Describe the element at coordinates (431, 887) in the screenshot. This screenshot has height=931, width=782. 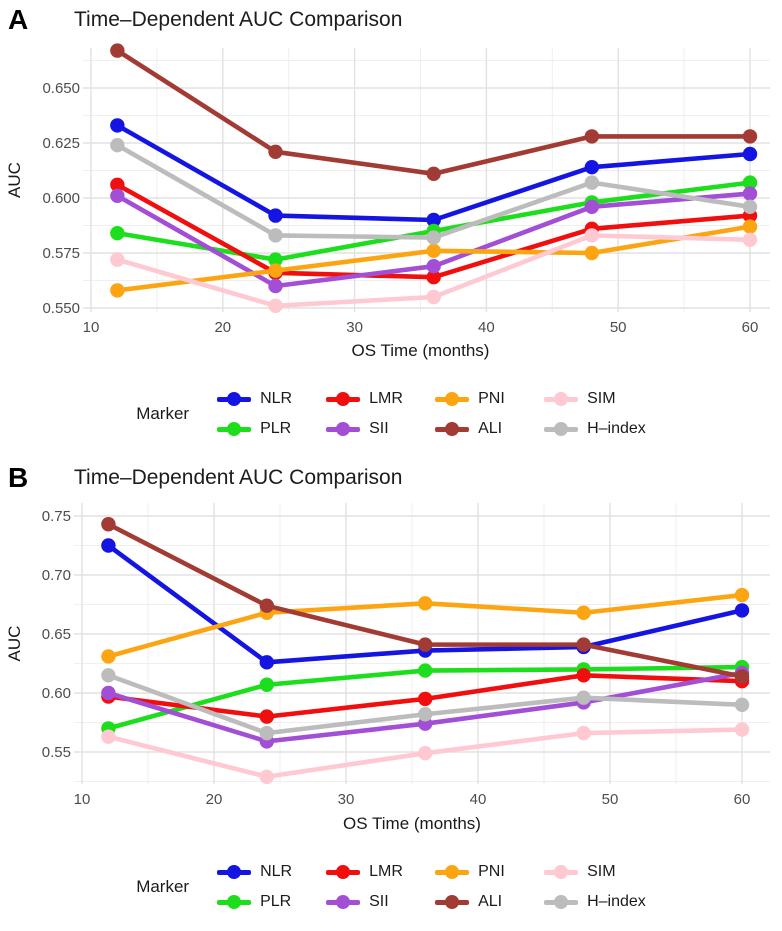
I see `legend-items: NLR PLR LMR SII PNI ALI SIM H–index` at that location.